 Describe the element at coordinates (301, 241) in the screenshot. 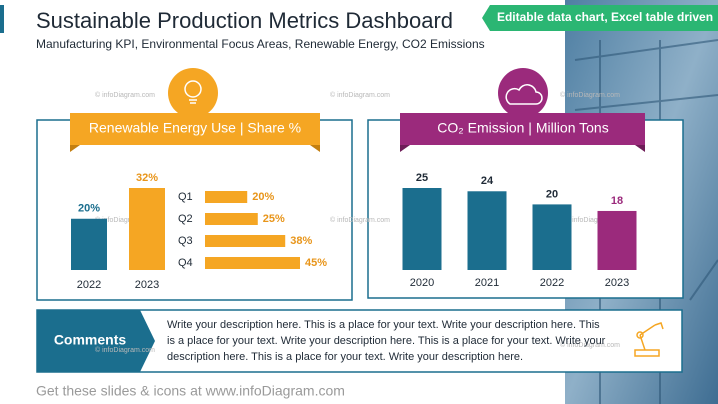

I see `value-label: 38%` at that location.